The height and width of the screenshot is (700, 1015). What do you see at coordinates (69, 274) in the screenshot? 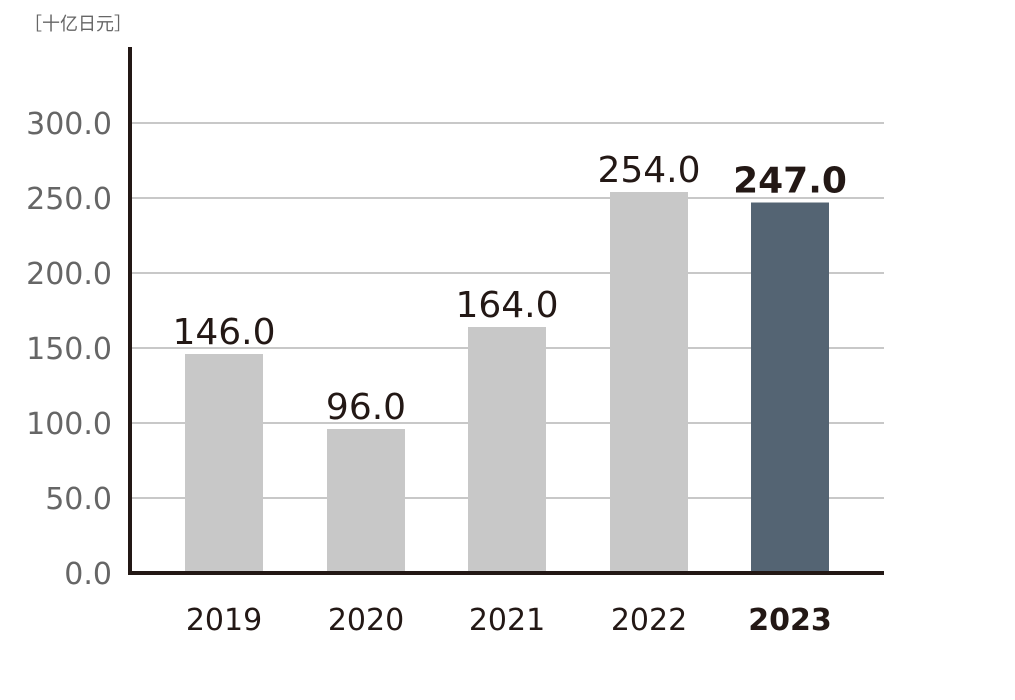
I see `y-tick-label: 200.0` at bounding box center [69, 274].